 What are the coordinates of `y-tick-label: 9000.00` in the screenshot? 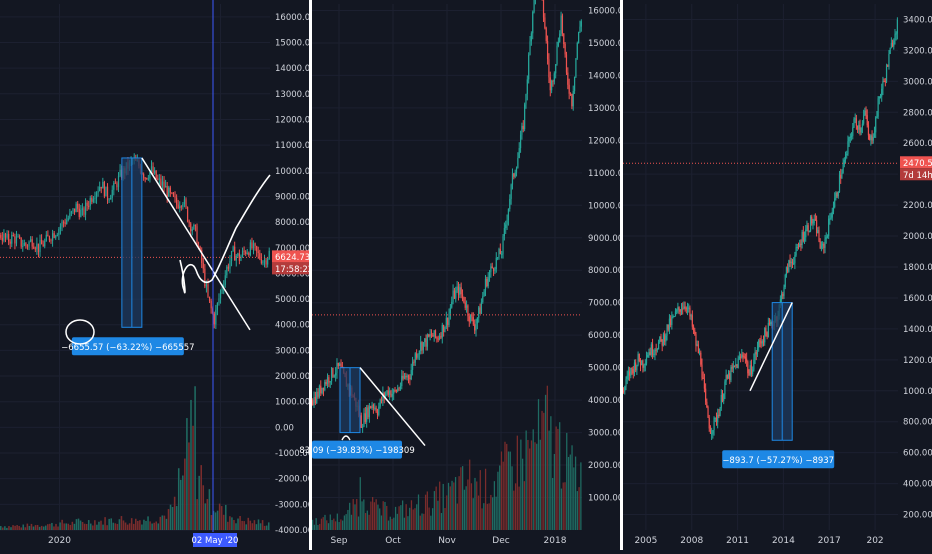 It's located at (292, 197).